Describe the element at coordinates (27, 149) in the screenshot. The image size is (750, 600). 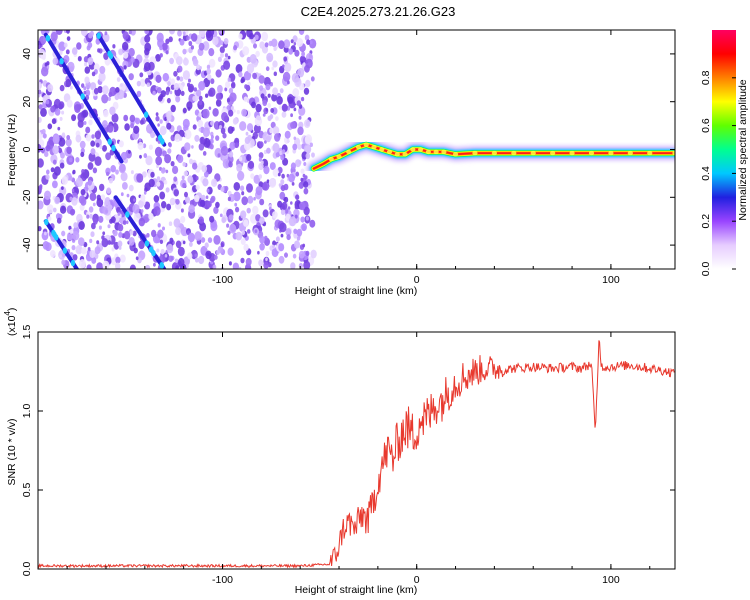
I see `heatmap-y-tick-label: 0` at that location.